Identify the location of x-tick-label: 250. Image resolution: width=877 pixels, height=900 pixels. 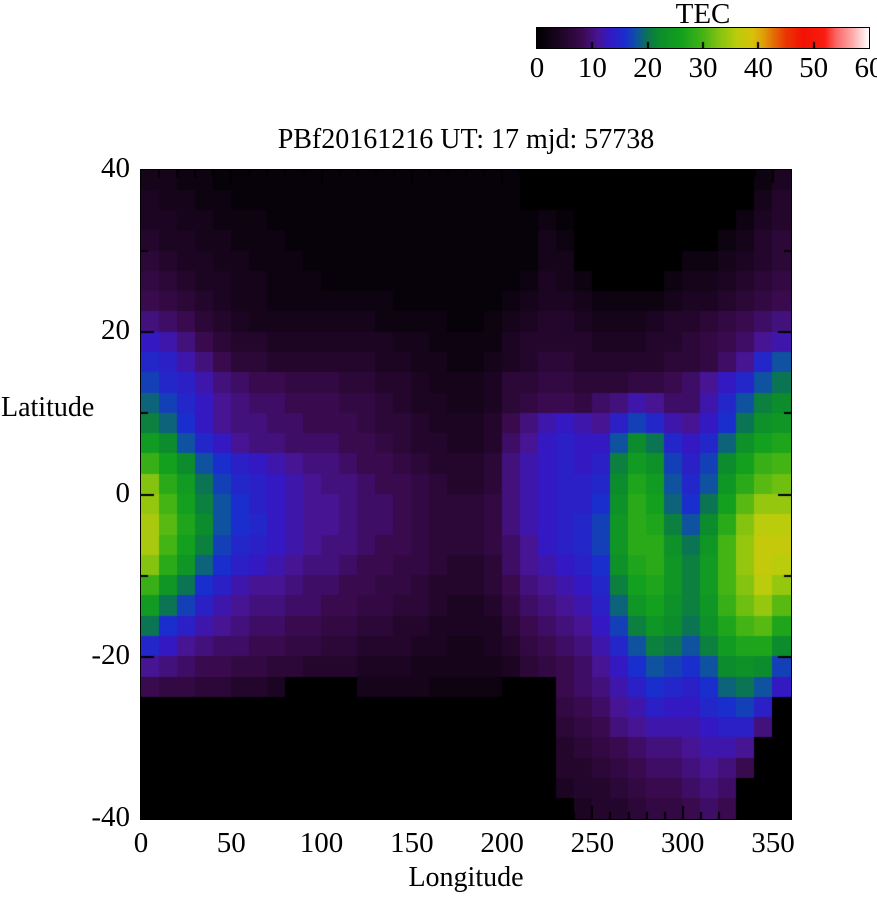
(592, 843).